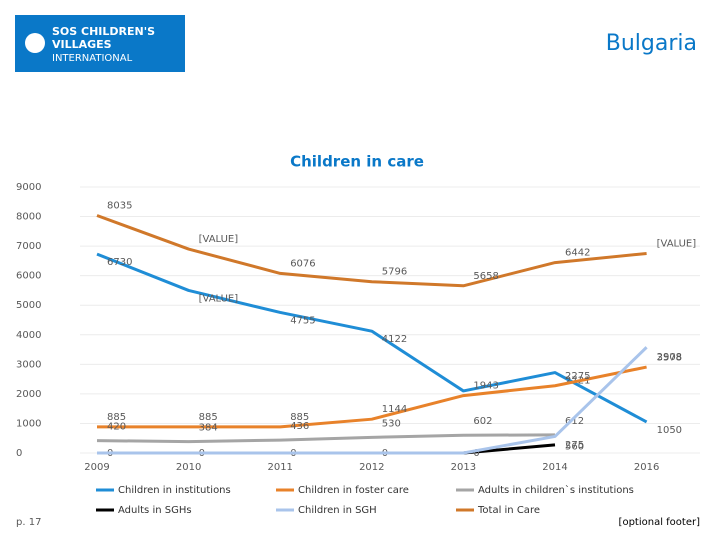  Describe the element at coordinates (337, 510) in the screenshot. I see `legend-label: Children in SGH` at that location.